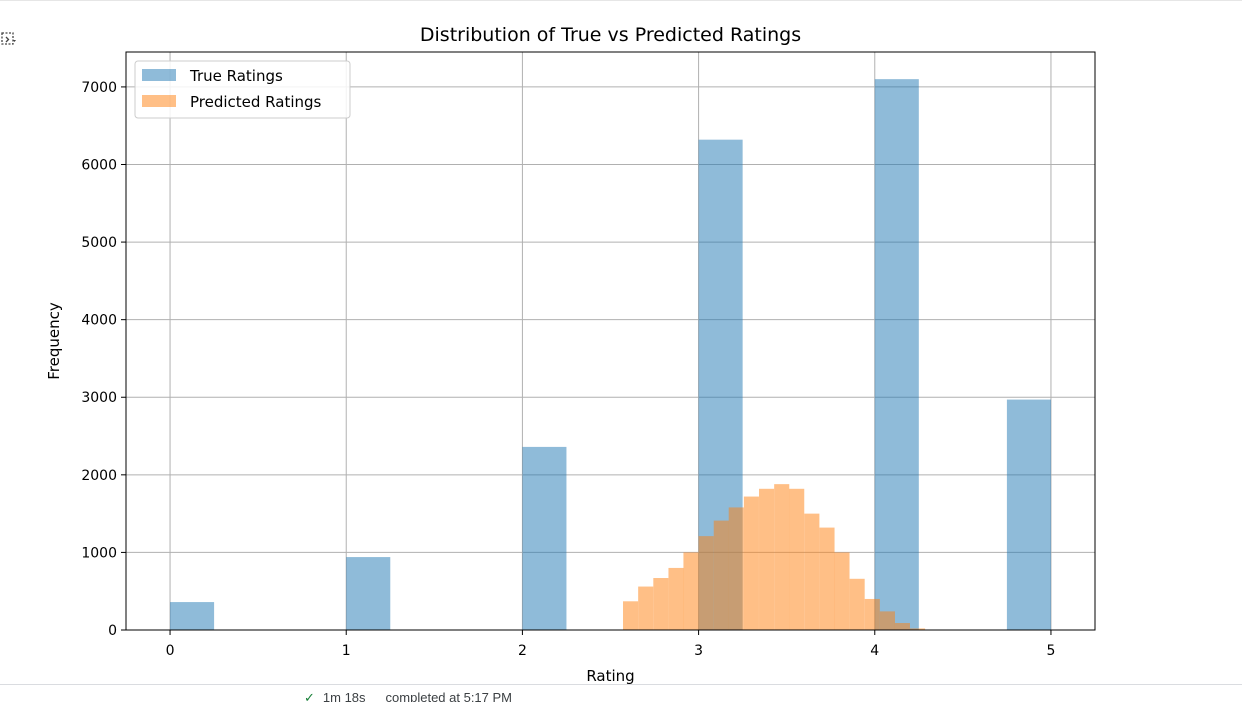 The width and height of the screenshot is (1242, 702). Describe the element at coordinates (99, 321) in the screenshot. I see `y-tick-label: 4000` at that location.